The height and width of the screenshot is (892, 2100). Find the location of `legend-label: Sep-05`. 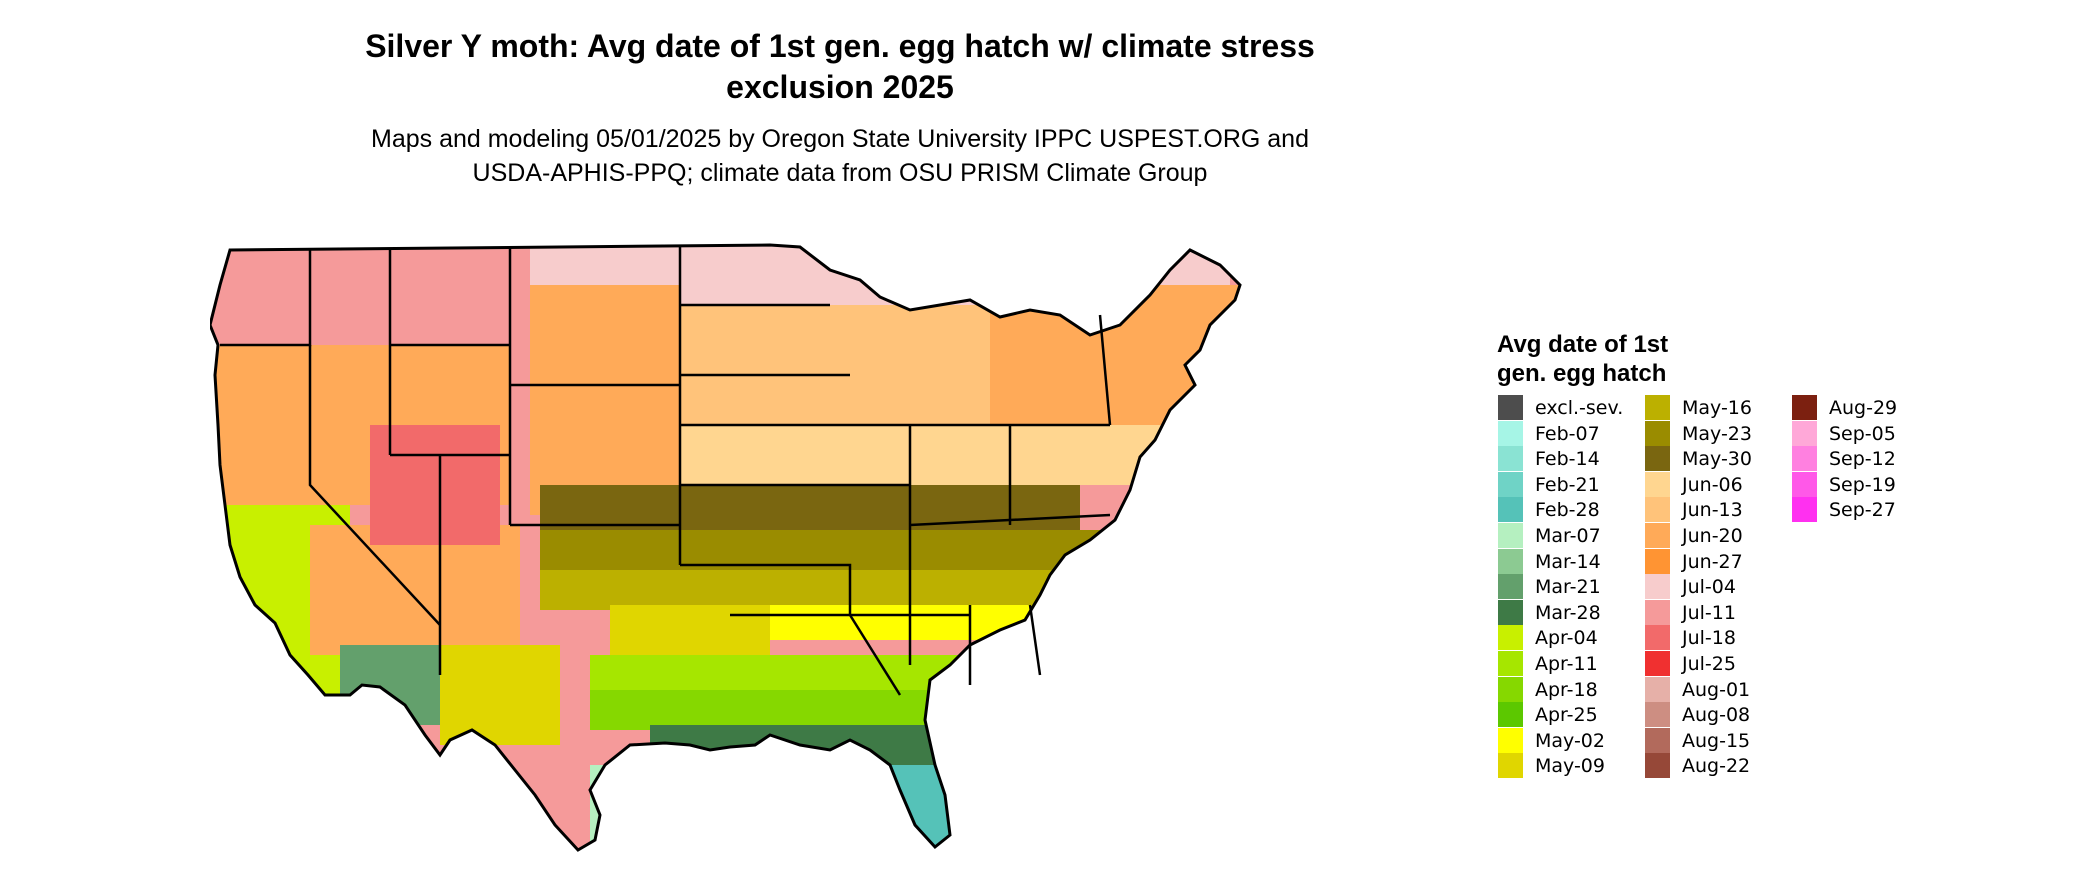

legend-label: Sep-05 is located at coordinates (1862, 433).